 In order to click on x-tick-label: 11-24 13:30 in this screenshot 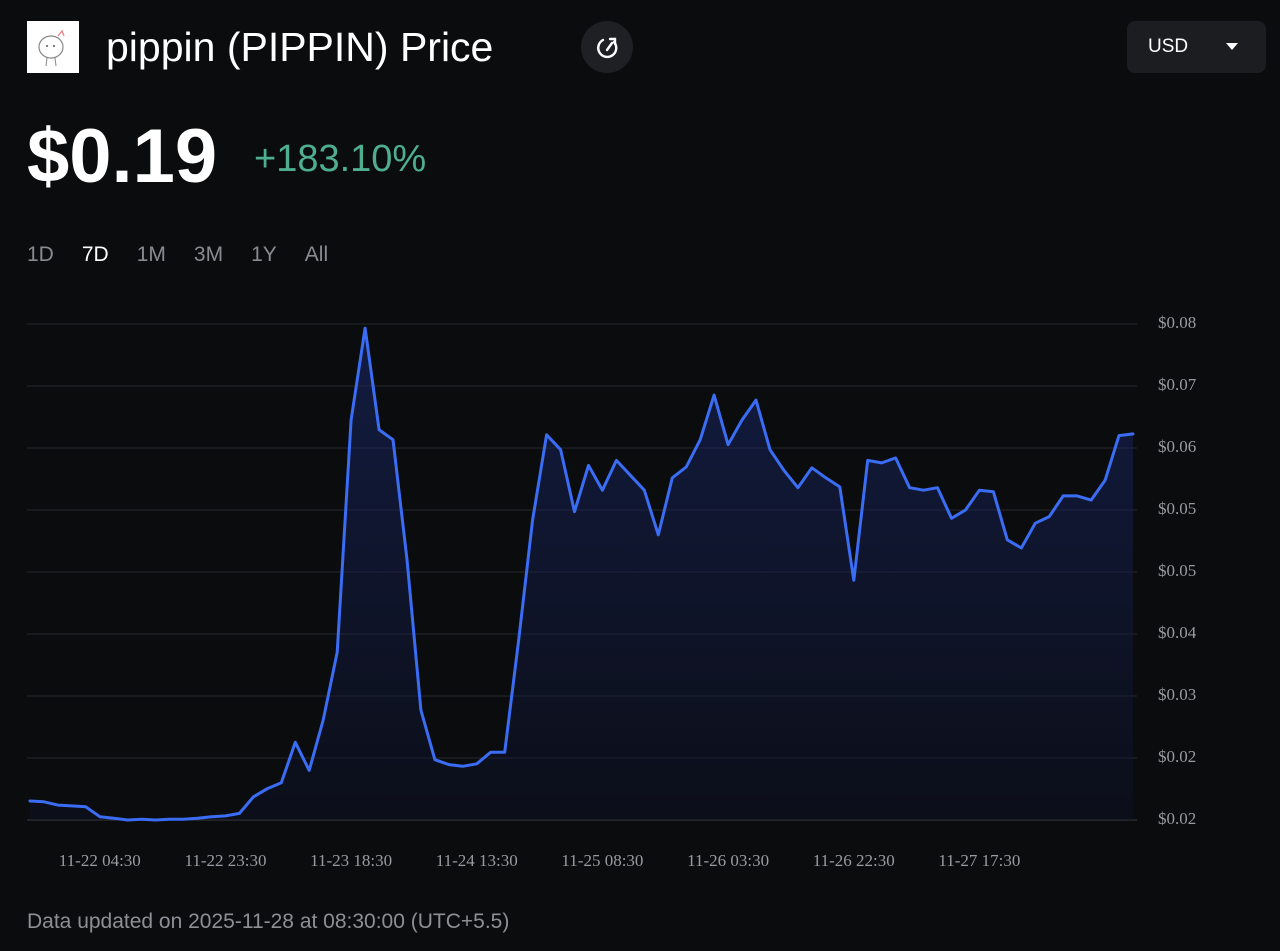, I will do `click(477, 860)`.